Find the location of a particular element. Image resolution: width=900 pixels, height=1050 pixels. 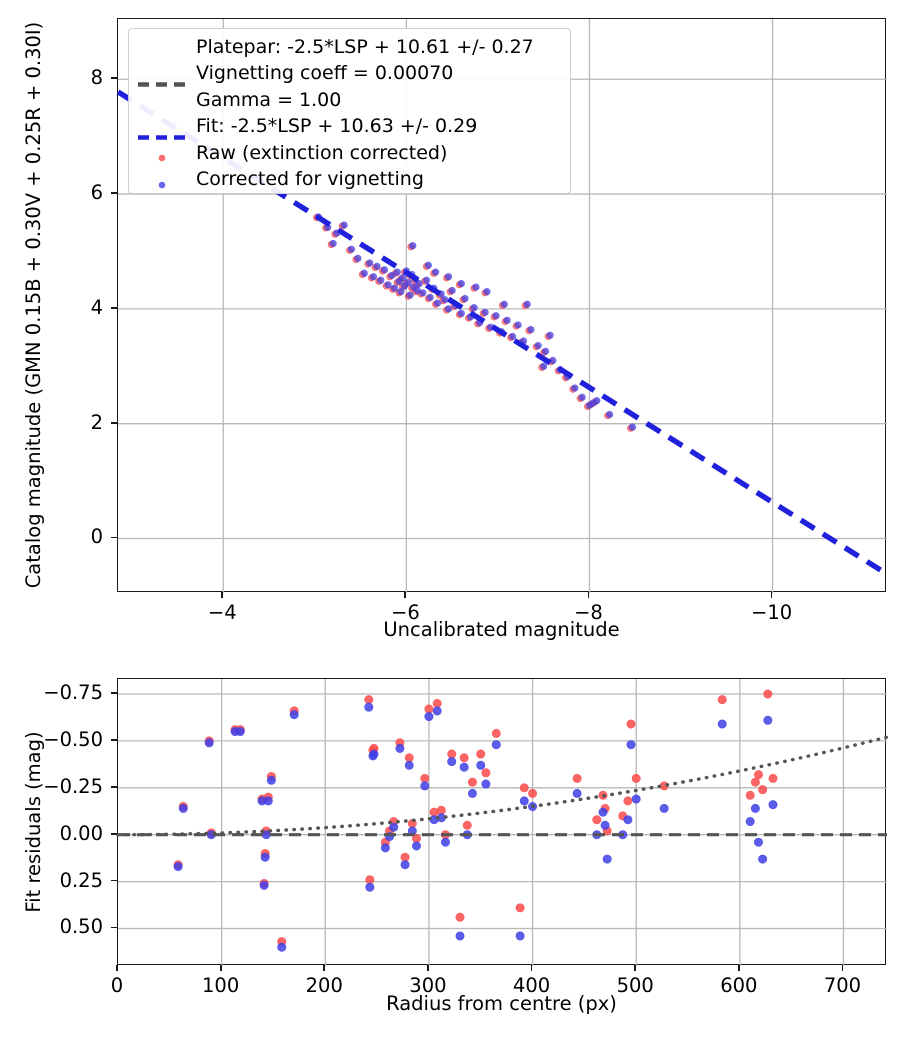

legend-entry: Platepar: -2.5*LSP + 10.61 +/- 0.27 is located at coordinates (365, 47).